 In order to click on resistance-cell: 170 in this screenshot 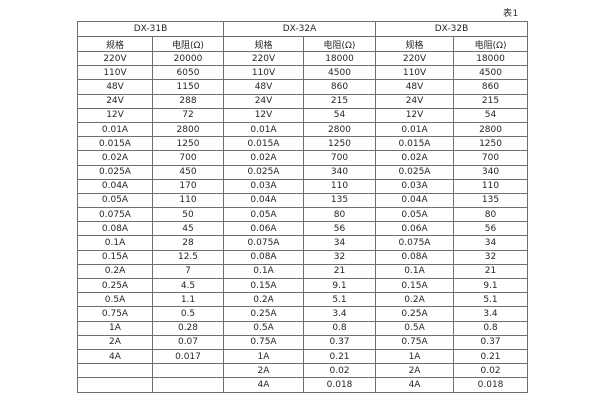, I will do `click(188, 186)`.